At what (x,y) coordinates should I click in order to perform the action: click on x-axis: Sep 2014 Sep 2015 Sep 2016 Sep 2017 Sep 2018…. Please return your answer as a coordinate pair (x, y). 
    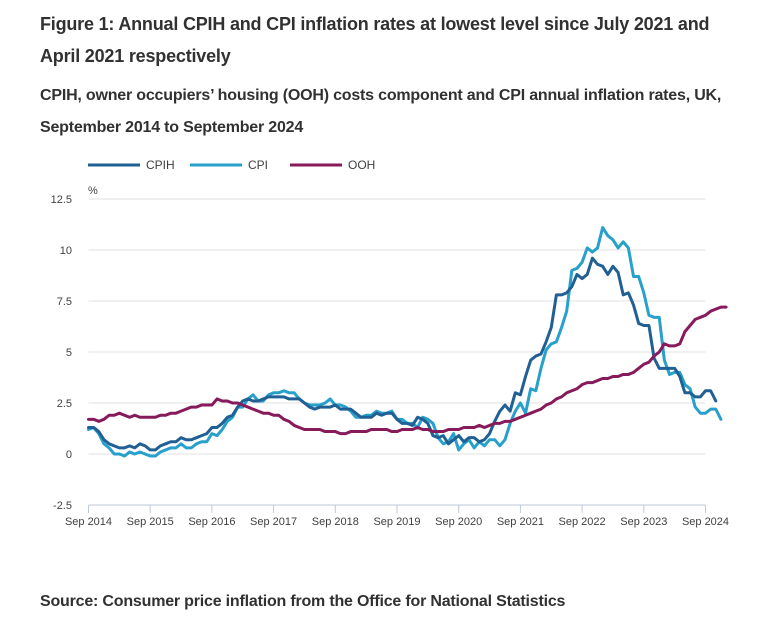
    Looking at the image, I should click on (397, 516).